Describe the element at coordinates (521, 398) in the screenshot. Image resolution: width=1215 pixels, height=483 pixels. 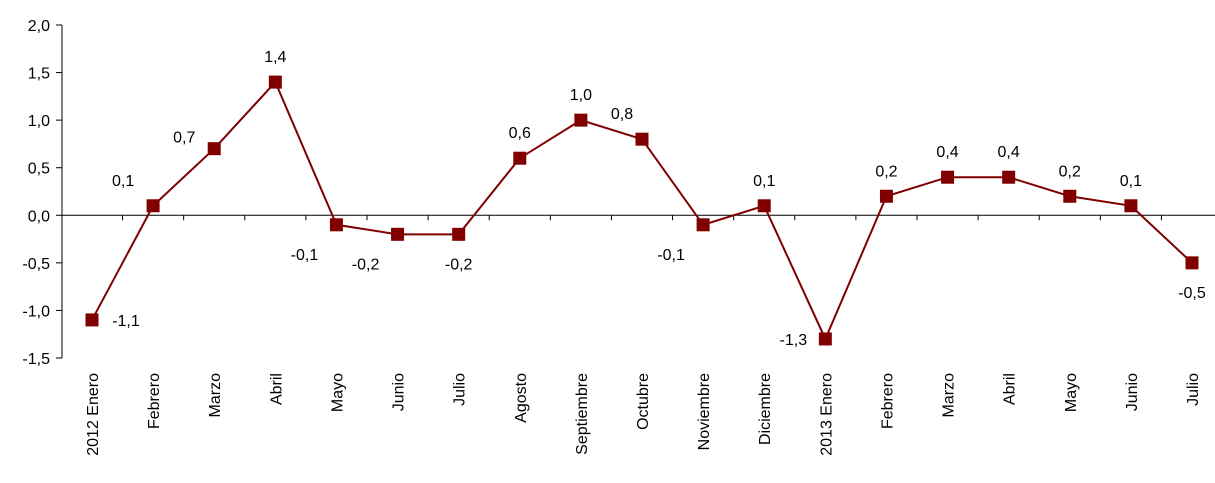
I see `x-tick-label: Agosto` at that location.